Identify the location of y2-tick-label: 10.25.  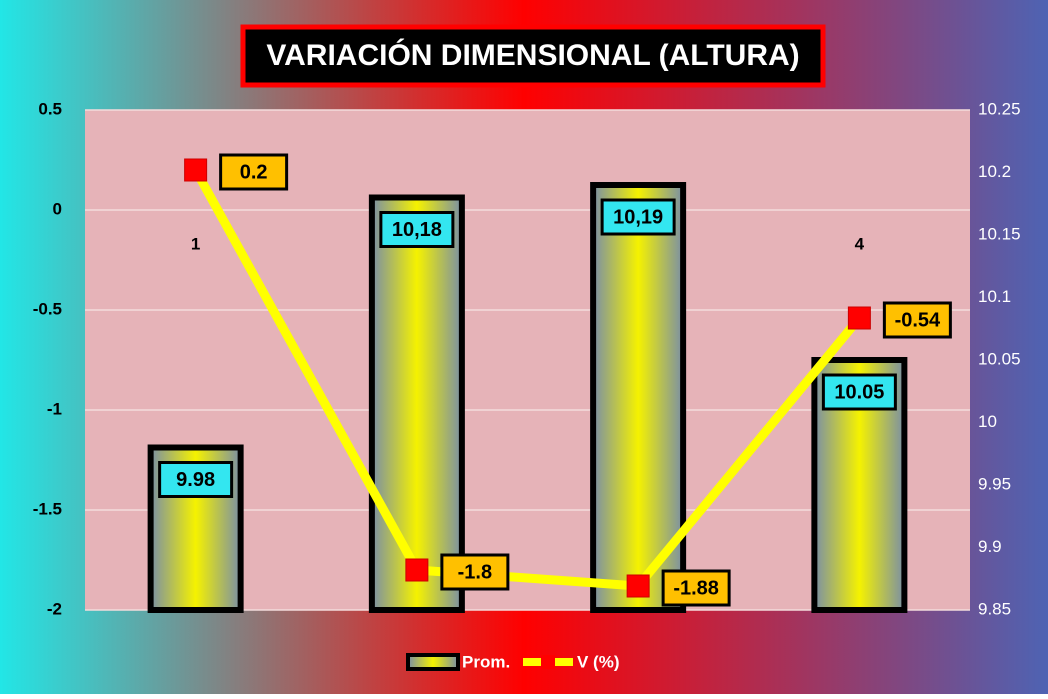
(999, 108).